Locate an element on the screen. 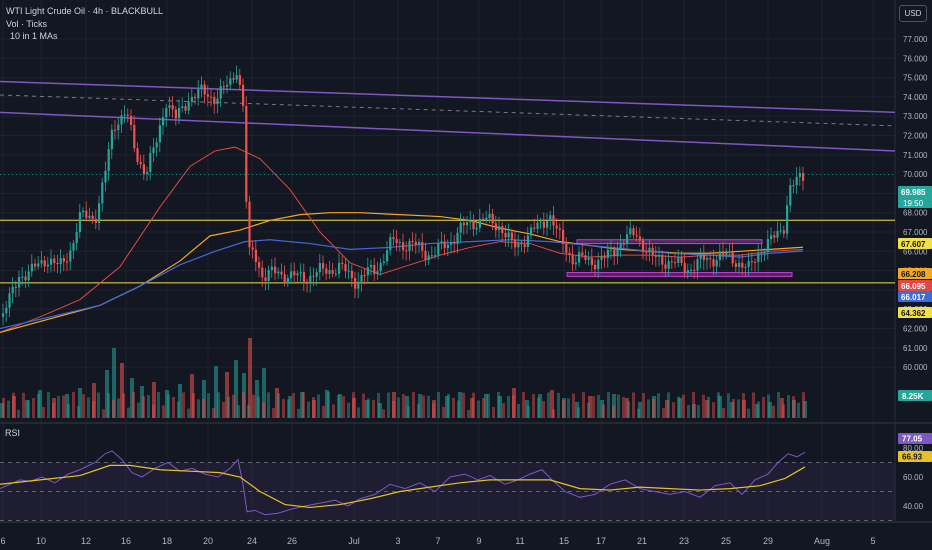 The image size is (932, 550). time-tick-label: 15 is located at coordinates (564, 541).